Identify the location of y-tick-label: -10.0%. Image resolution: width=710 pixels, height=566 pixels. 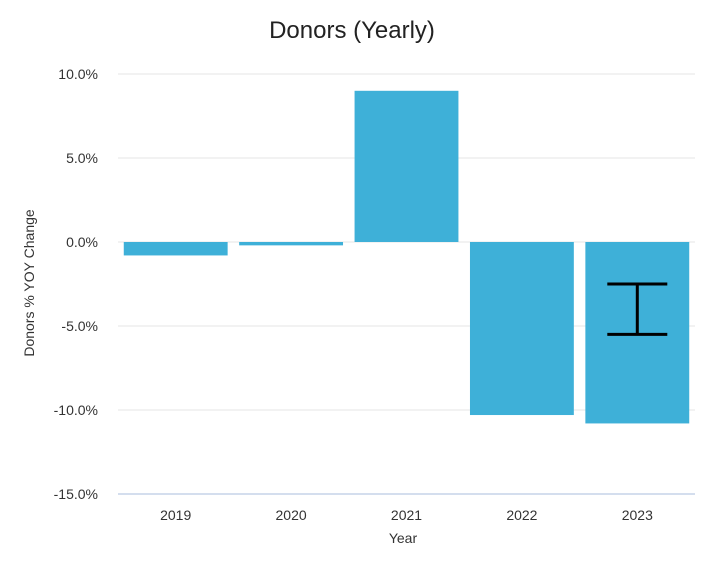
(76, 410).